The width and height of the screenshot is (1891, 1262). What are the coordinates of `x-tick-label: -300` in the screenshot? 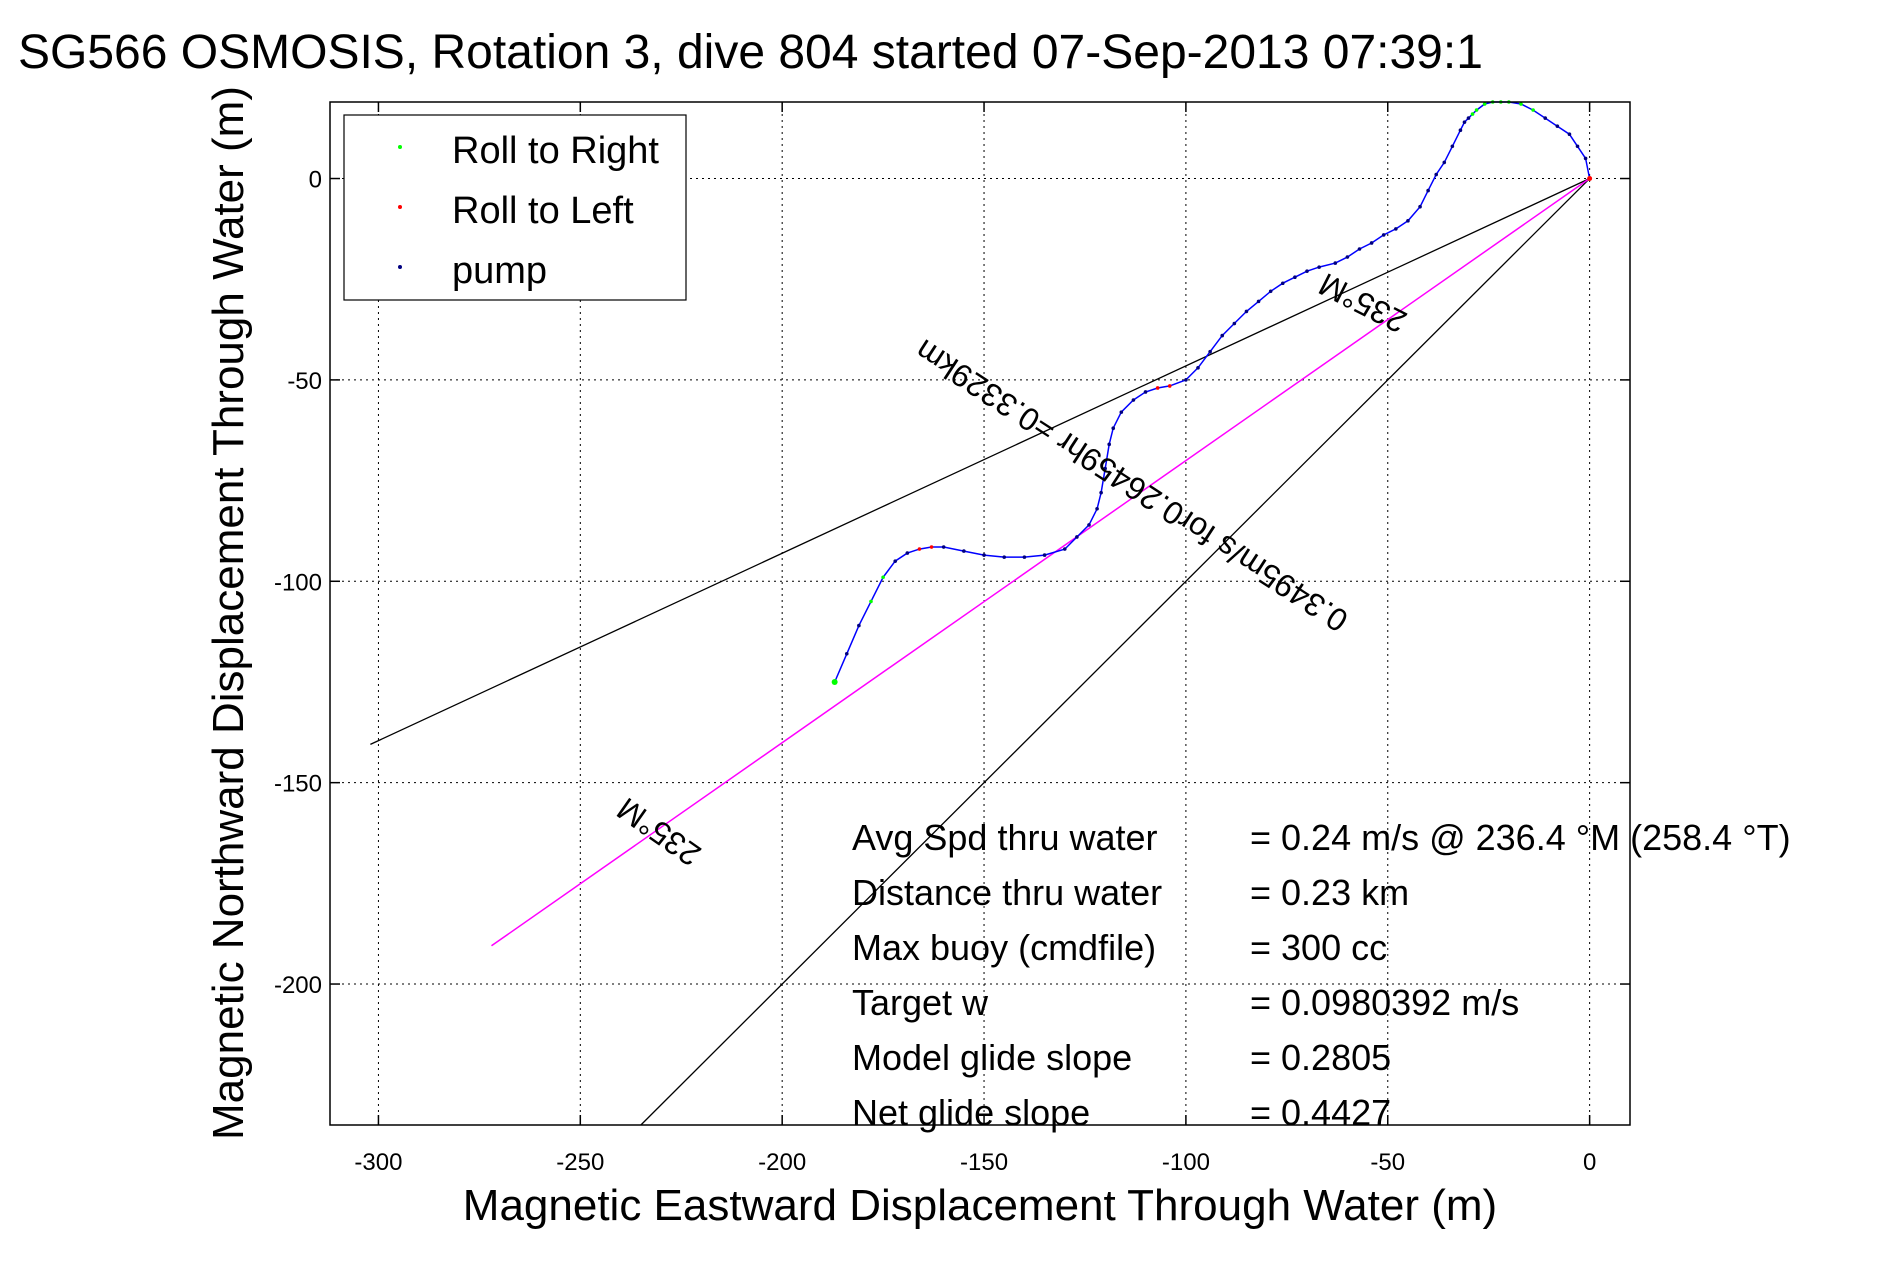 It's located at (378, 1162).